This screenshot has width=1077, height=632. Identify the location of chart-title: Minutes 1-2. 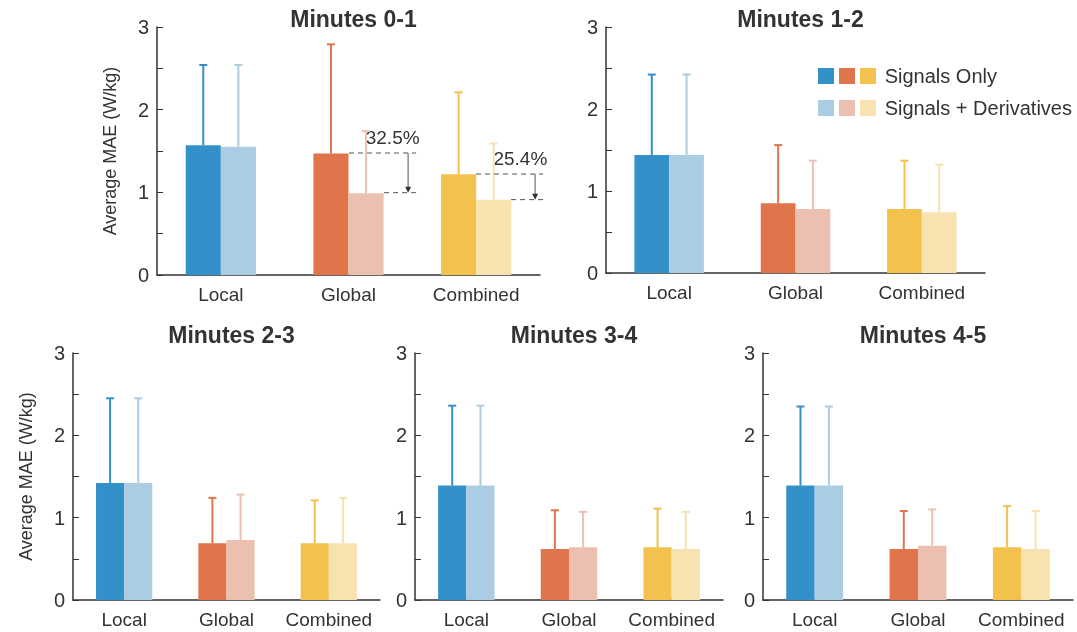
(800, 18).